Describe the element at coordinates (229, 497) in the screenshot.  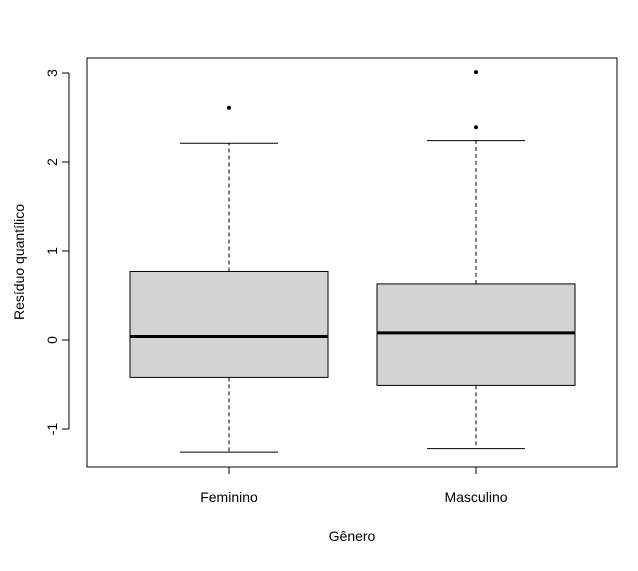
I see `x-tick-label: Feminino` at that location.